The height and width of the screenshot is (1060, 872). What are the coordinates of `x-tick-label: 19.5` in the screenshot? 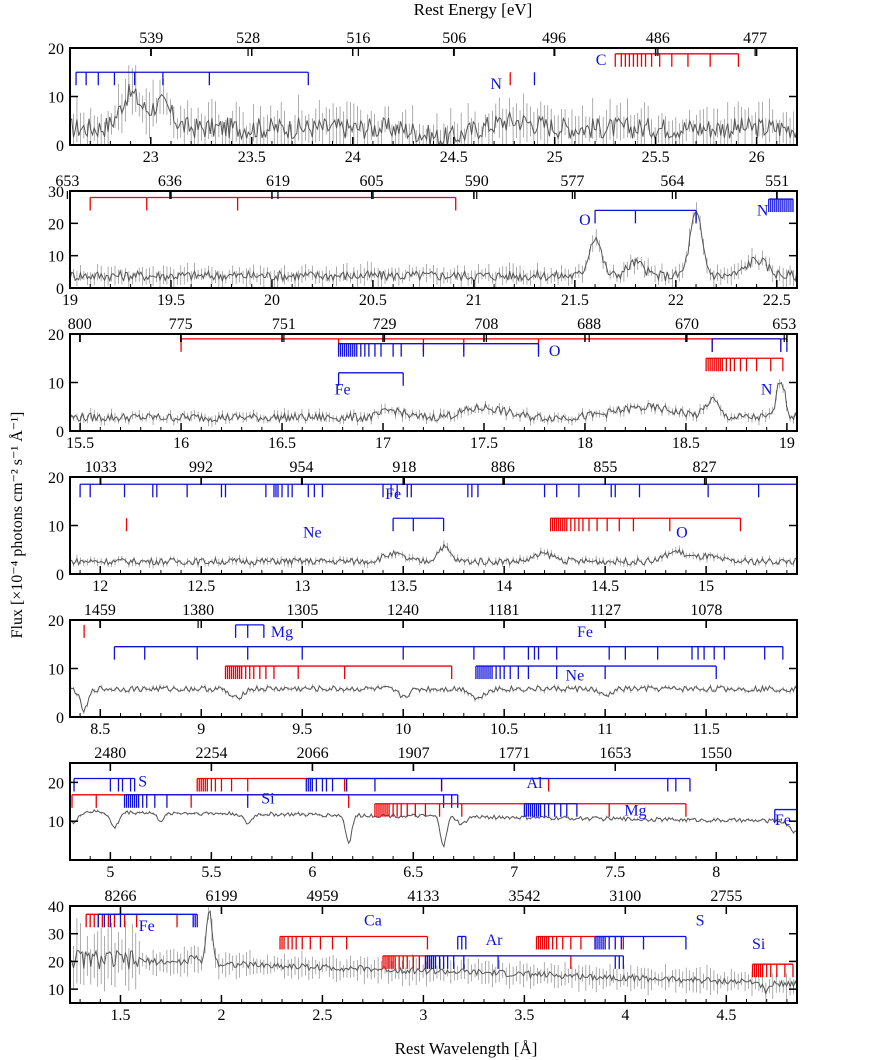 It's located at (171, 300).